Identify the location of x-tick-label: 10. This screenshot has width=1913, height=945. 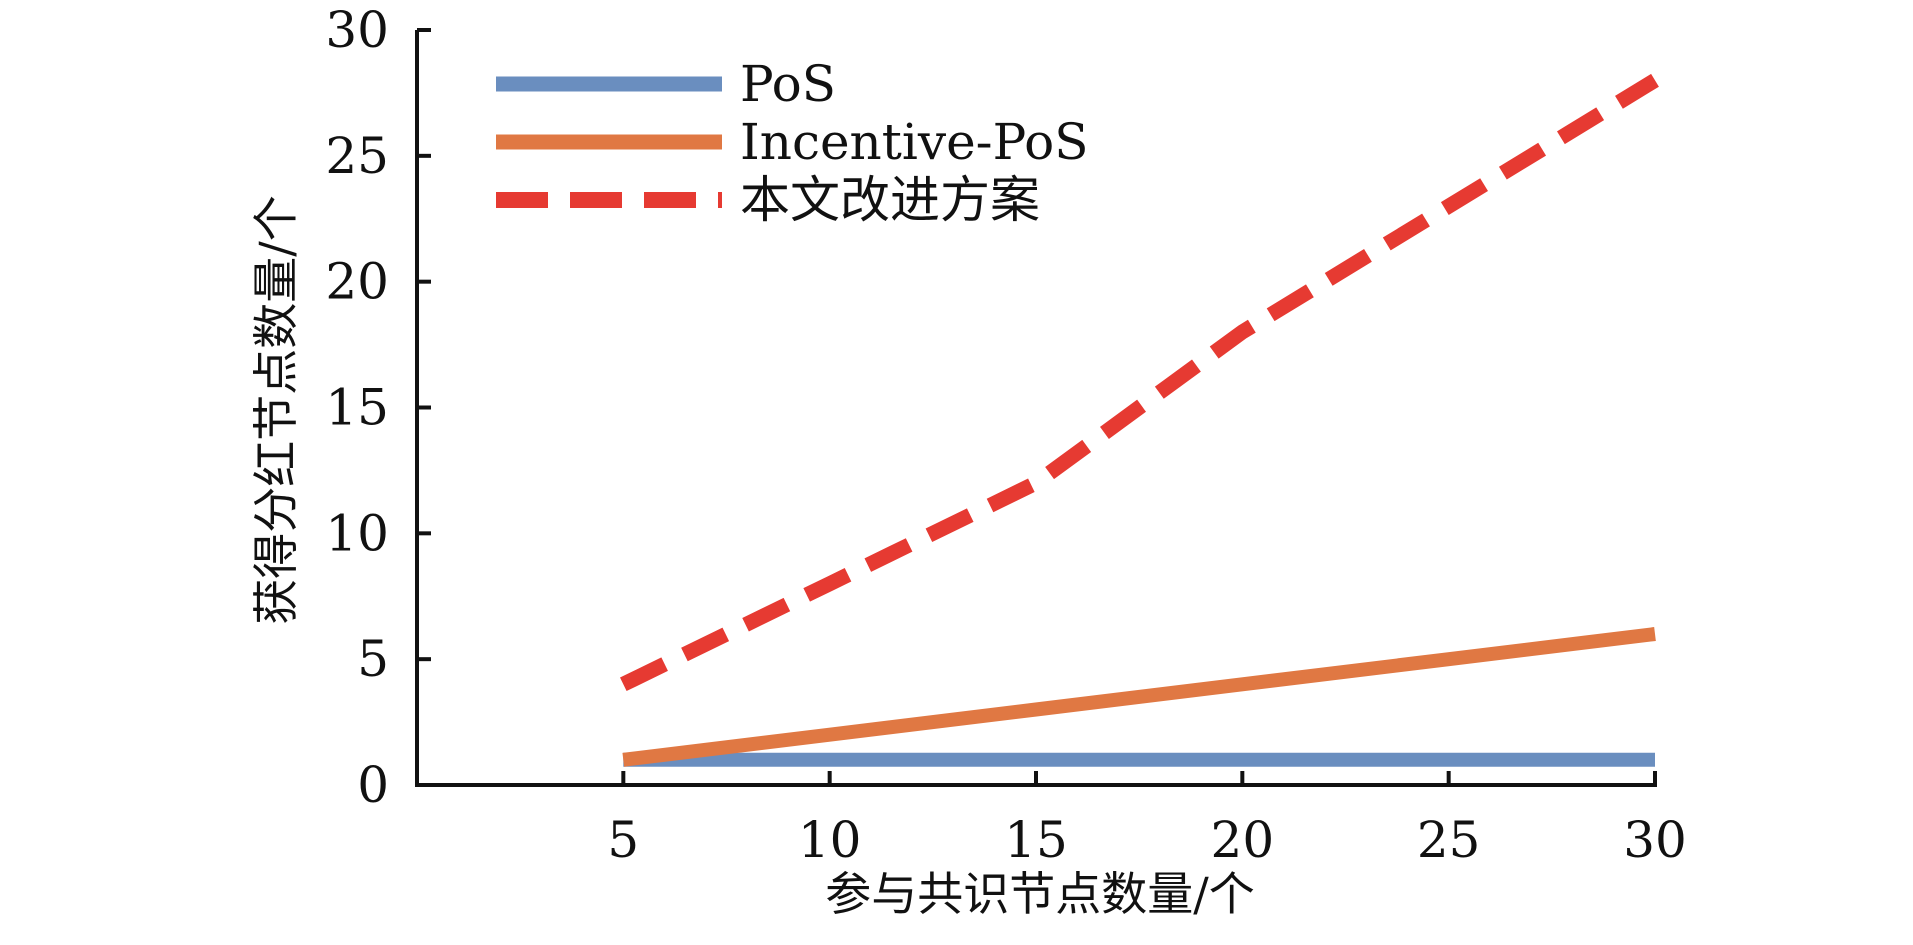
(830, 840).